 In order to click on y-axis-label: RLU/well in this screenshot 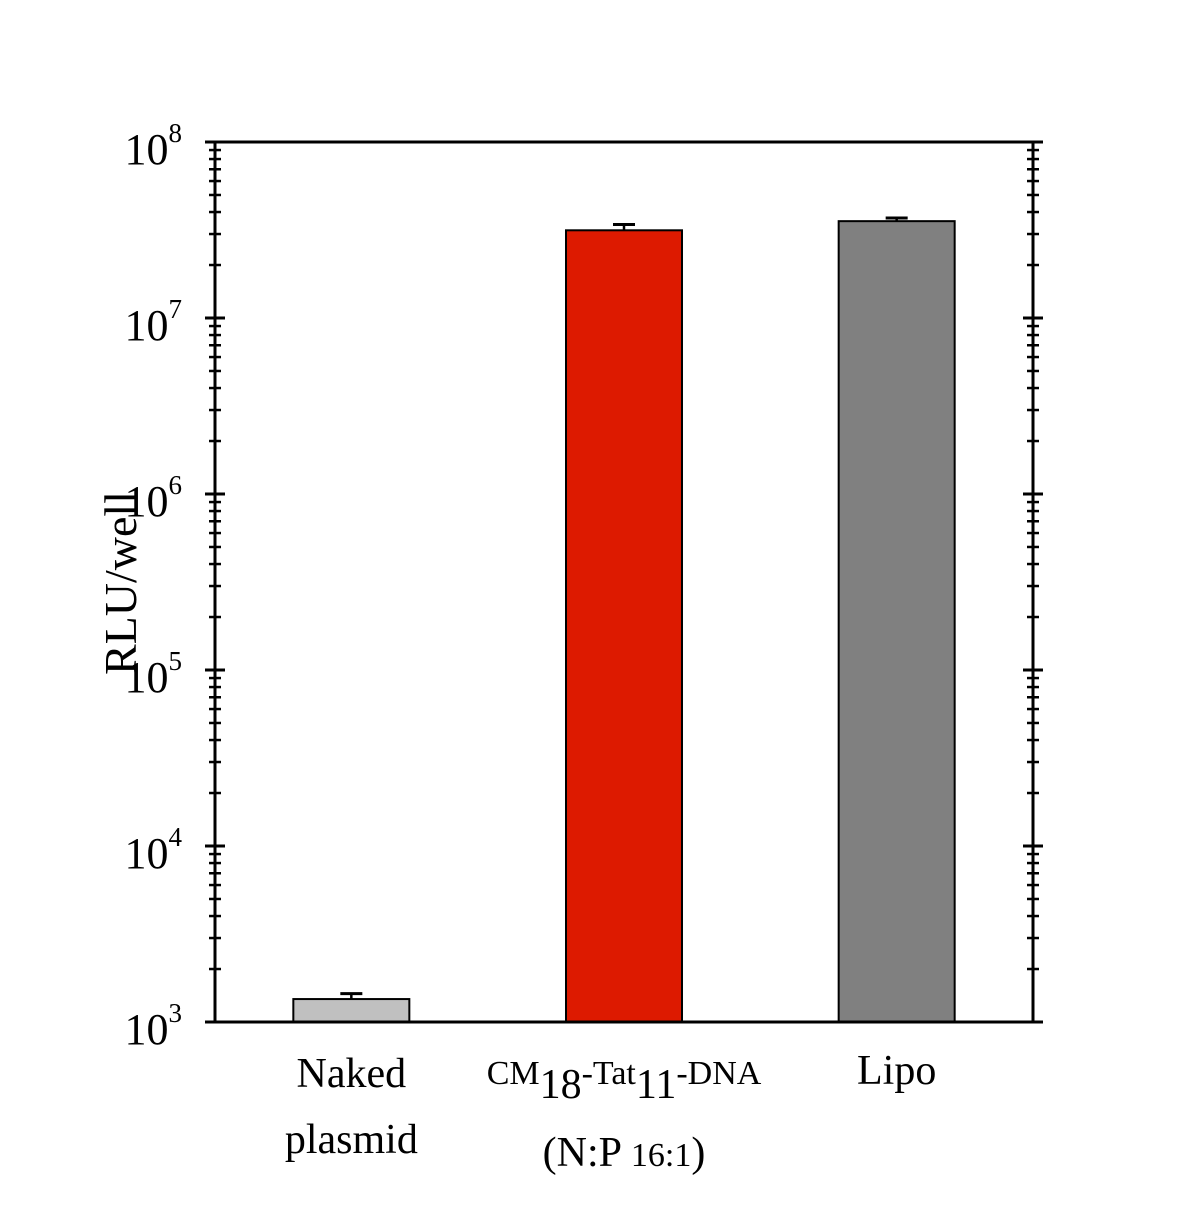, I will do `click(120, 583)`.